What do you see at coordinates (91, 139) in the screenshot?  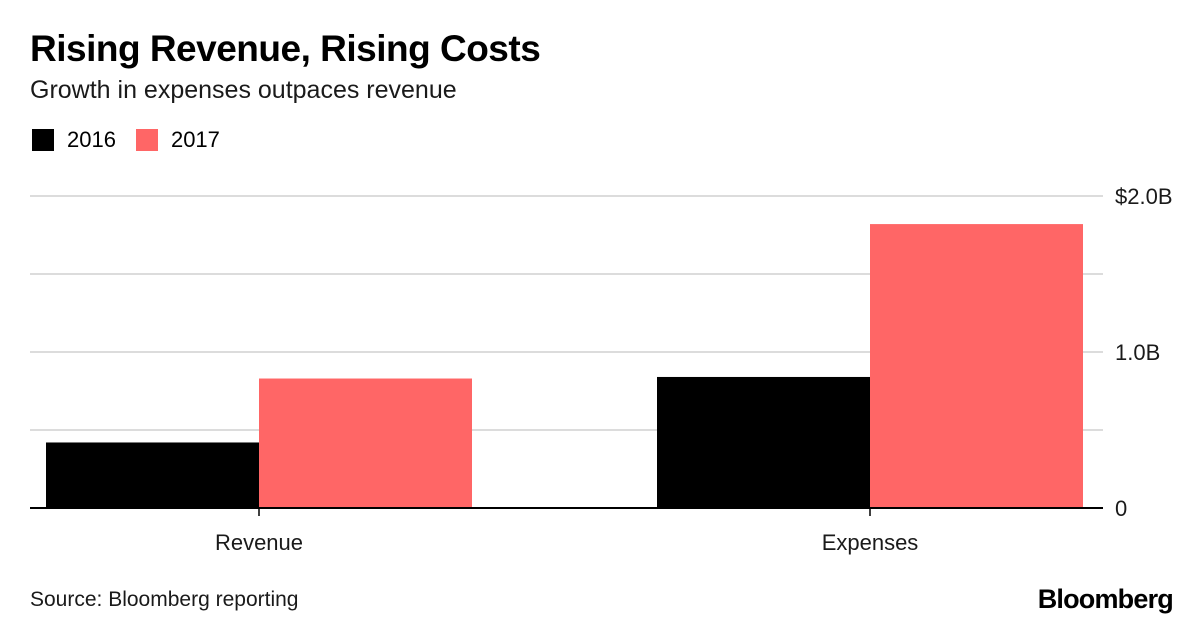 I see `legend-label-2016: 2016` at bounding box center [91, 139].